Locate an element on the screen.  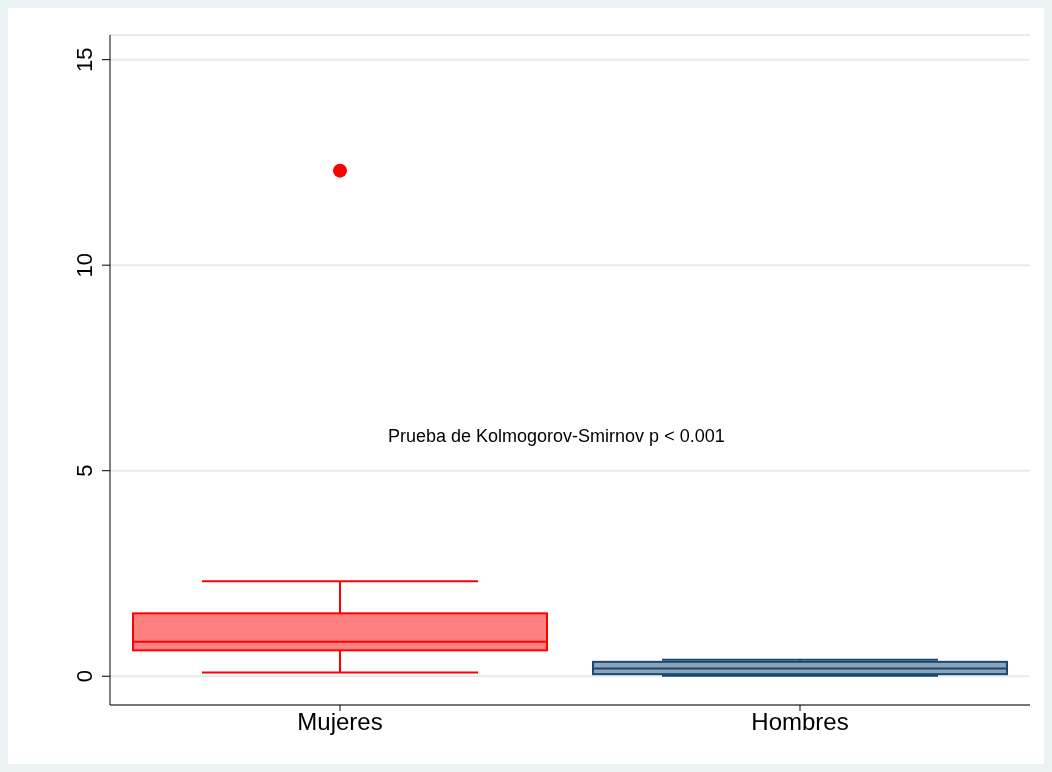
y-tick-label: 15 is located at coordinates (84, 59).